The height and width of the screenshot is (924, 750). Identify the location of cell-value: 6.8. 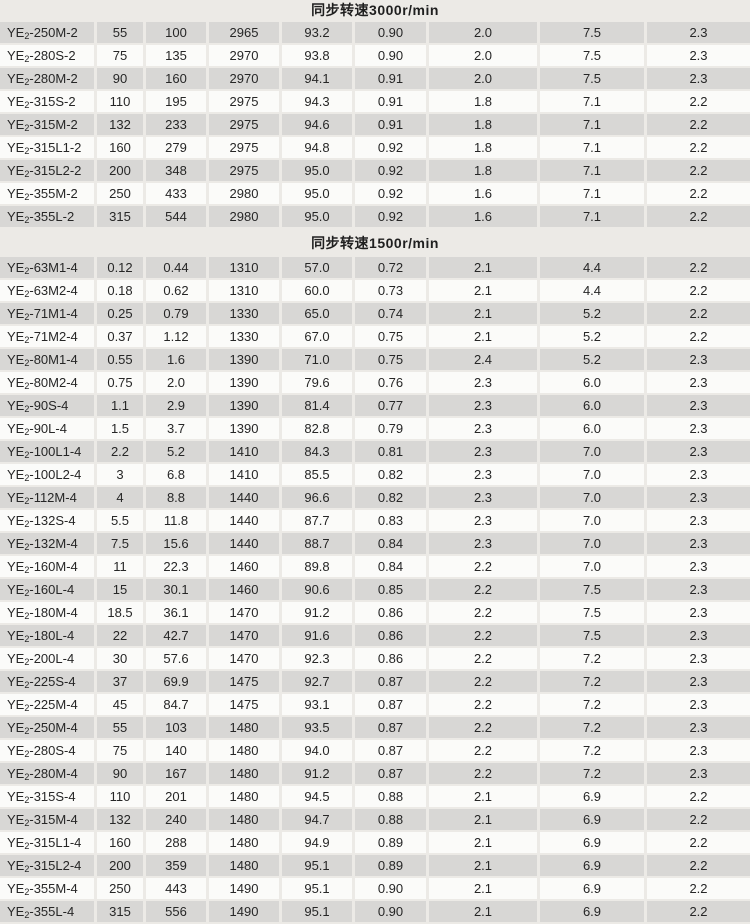
(176, 474).